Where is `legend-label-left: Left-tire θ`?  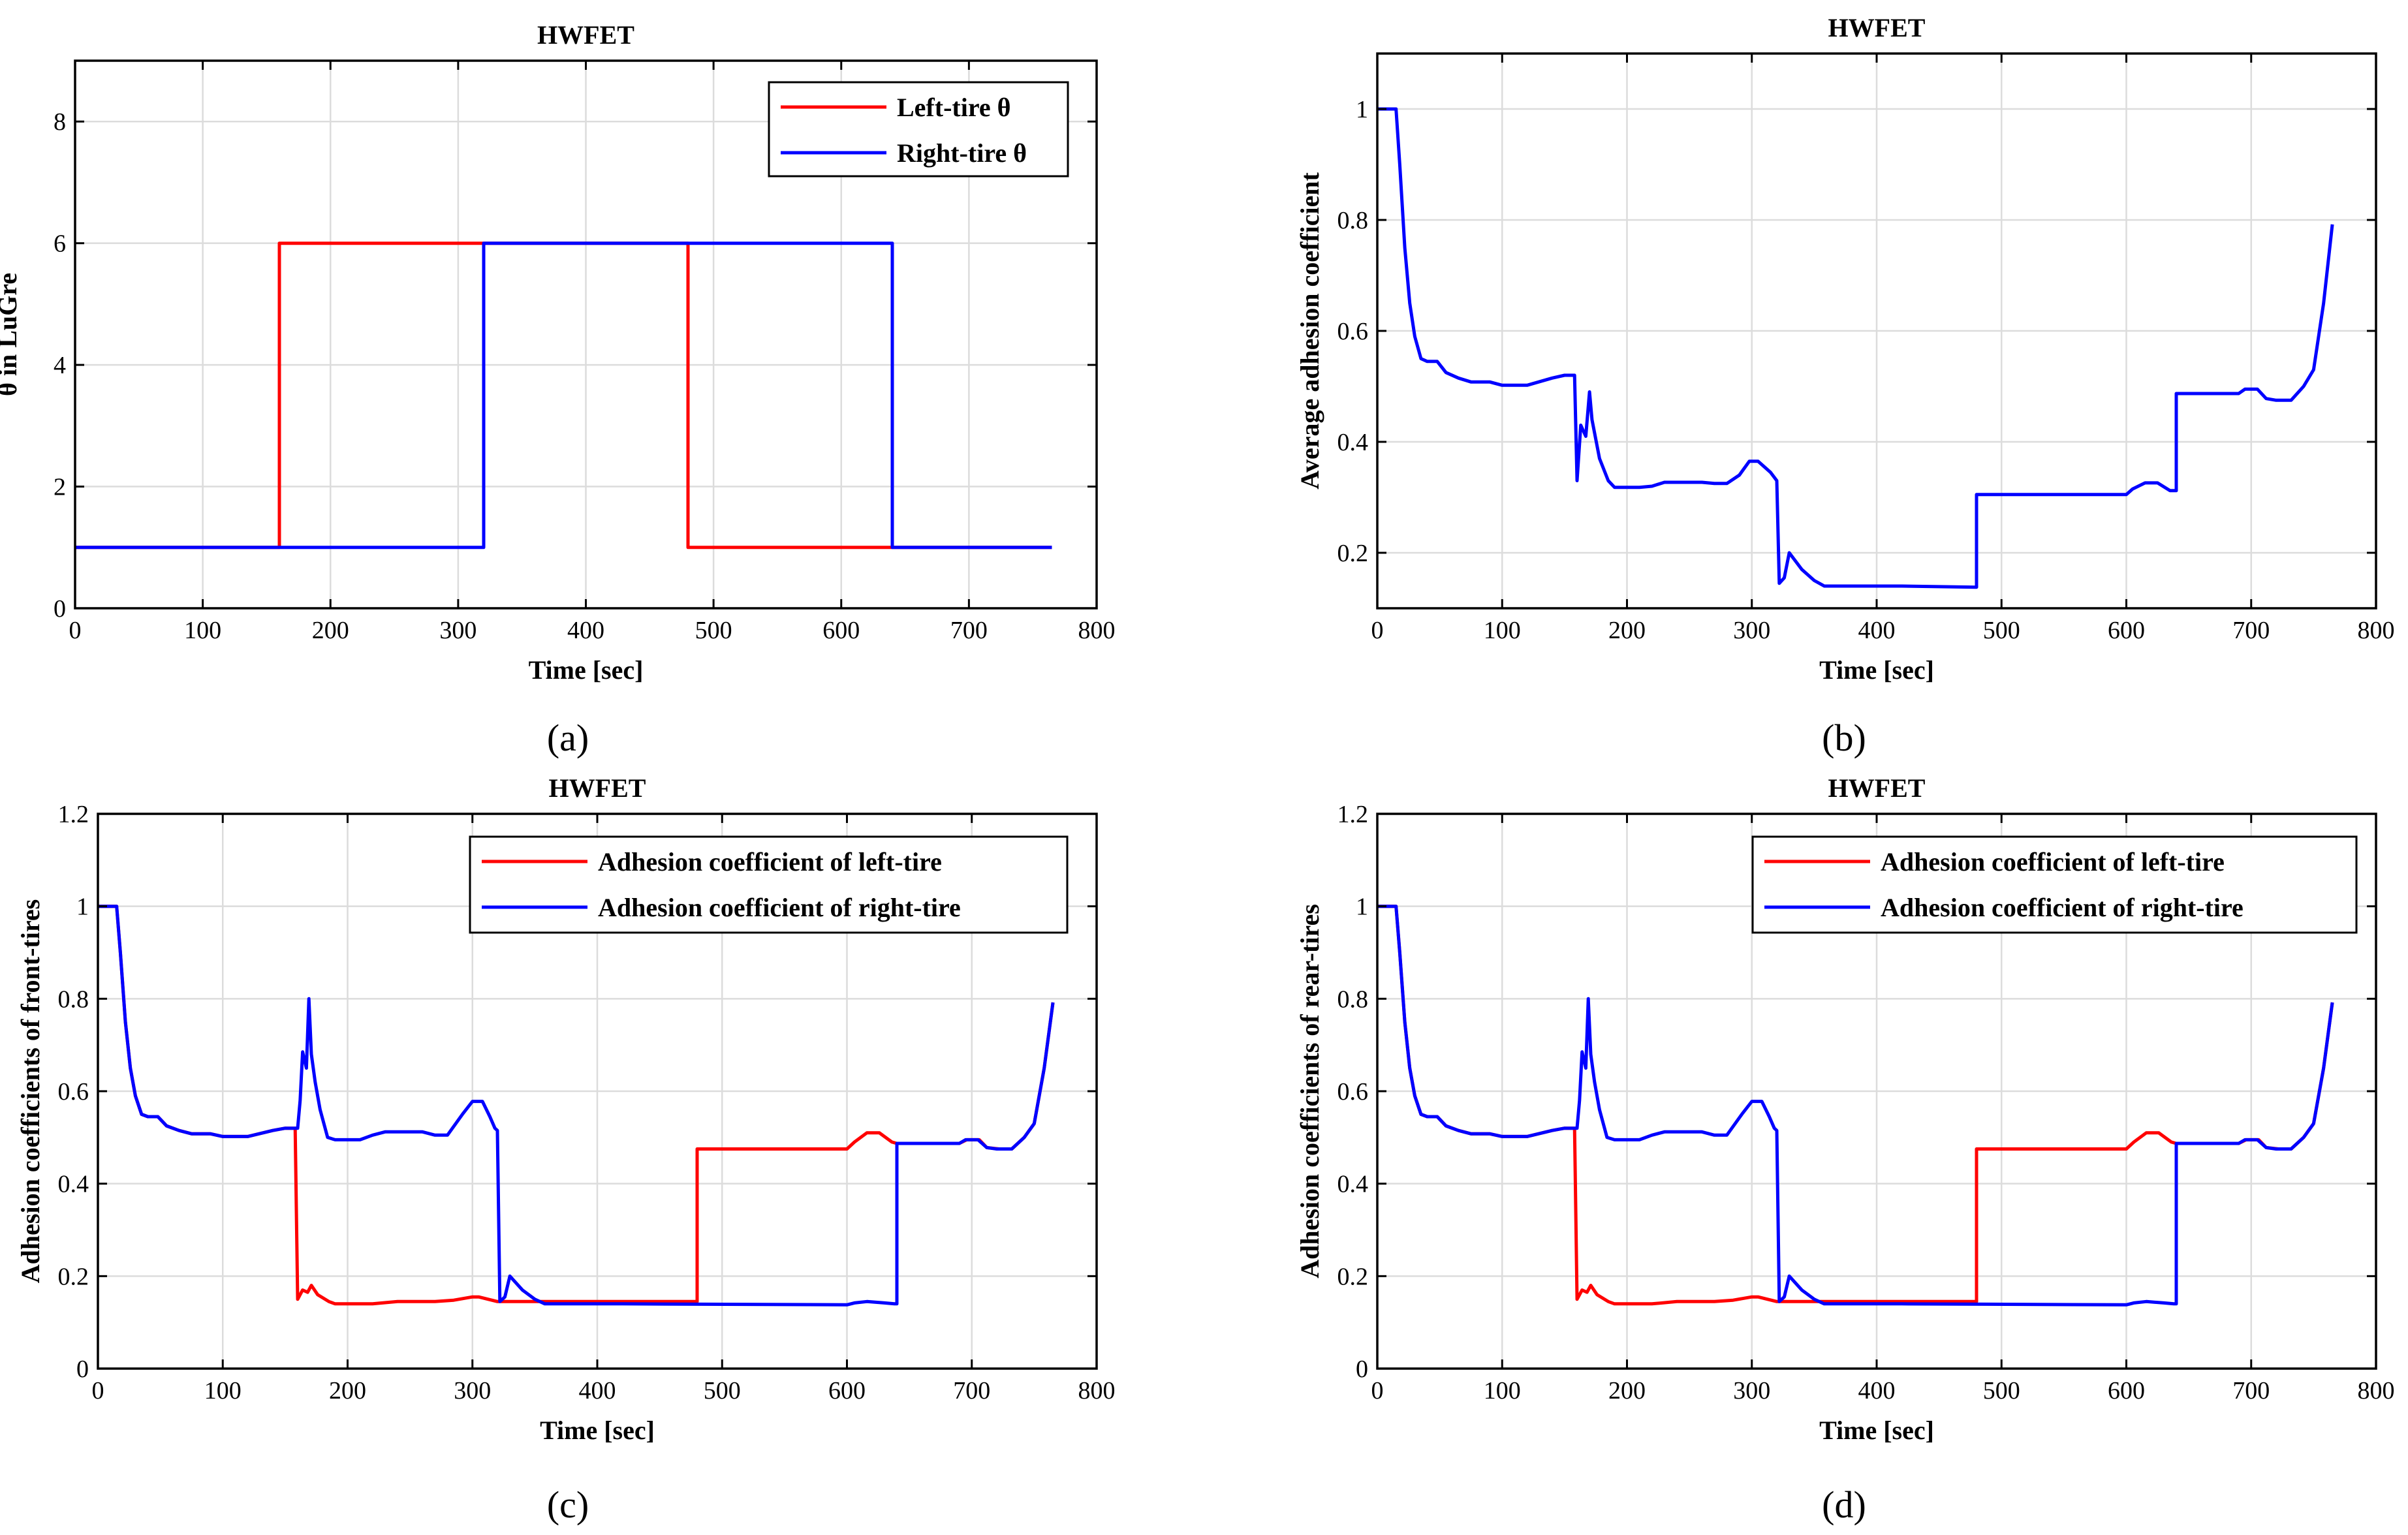 legend-label-left: Left-tire θ is located at coordinates (954, 108).